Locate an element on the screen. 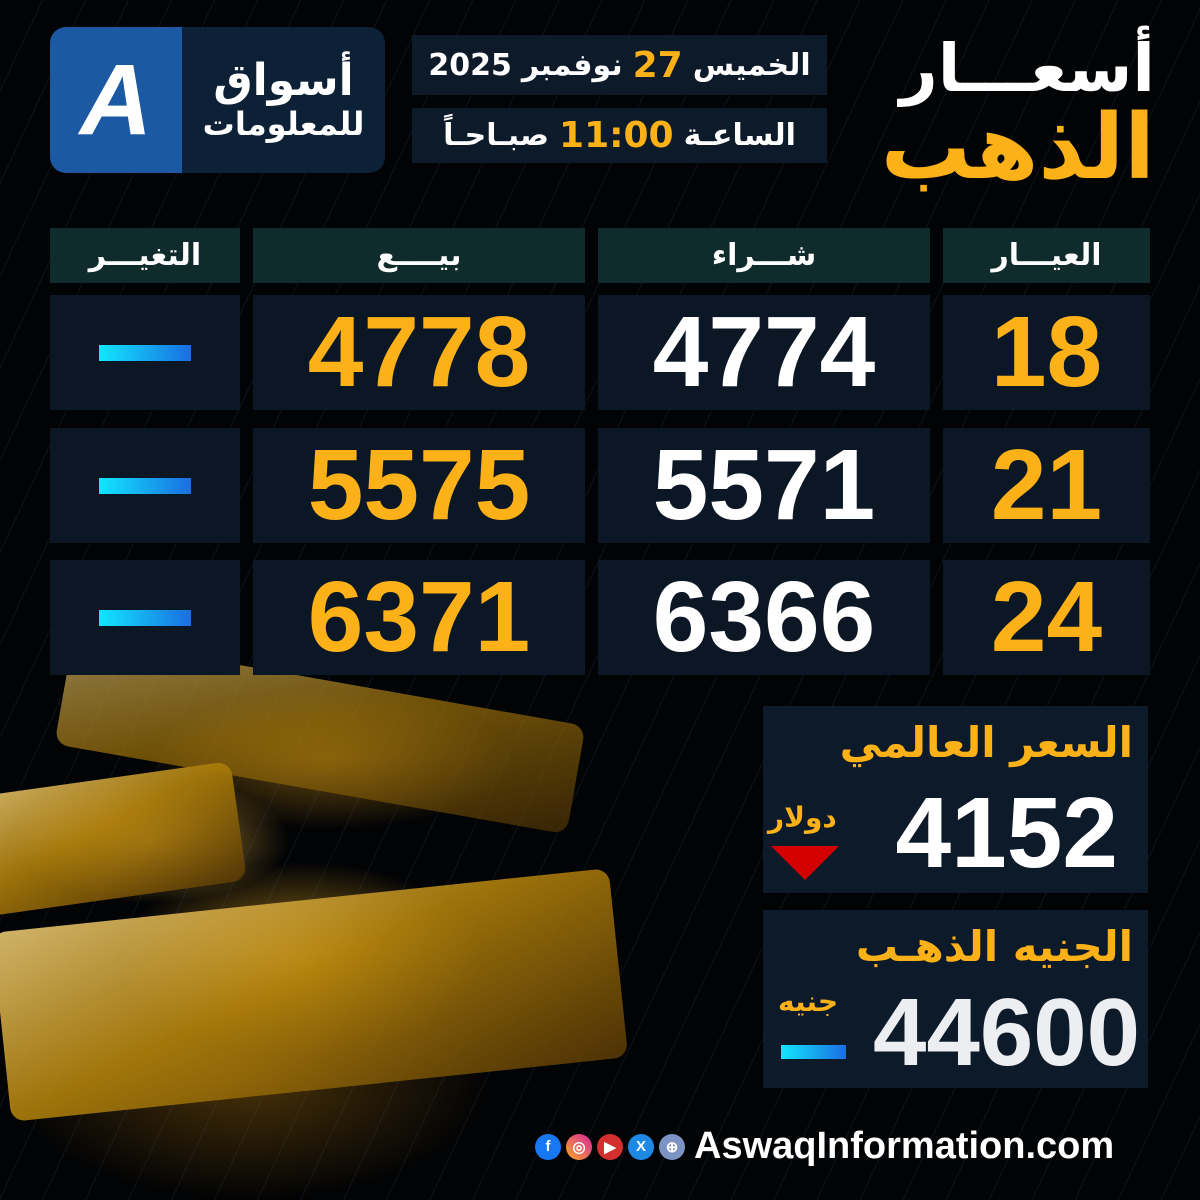 The height and width of the screenshot is (1200, 1200). title-gold: الذهب is located at coordinates (1017, 147).